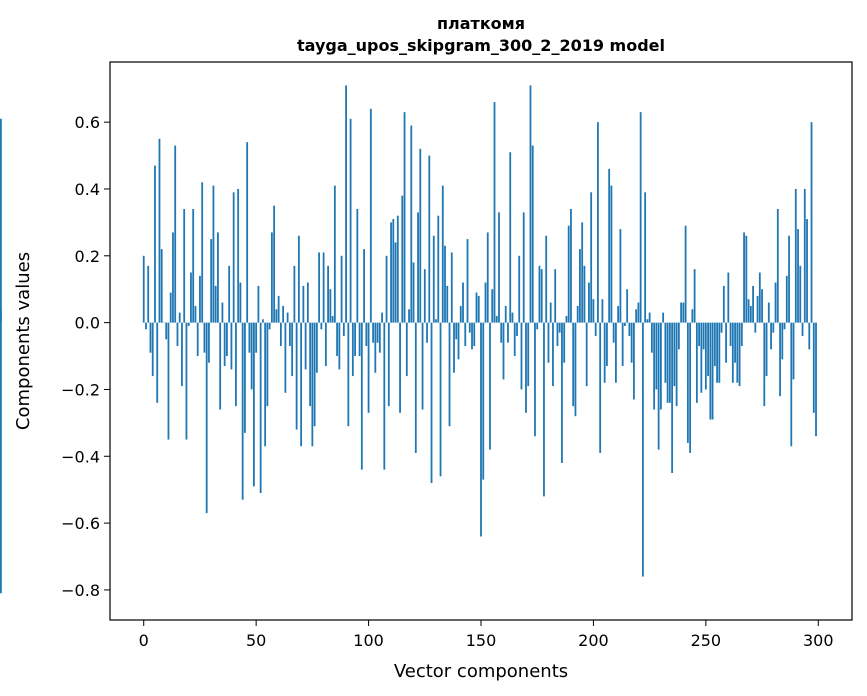 Image resolution: width=867 pixels, height=696 pixels. Describe the element at coordinates (80, 456) in the screenshot. I see `y-tick-label: −0.4` at that location.